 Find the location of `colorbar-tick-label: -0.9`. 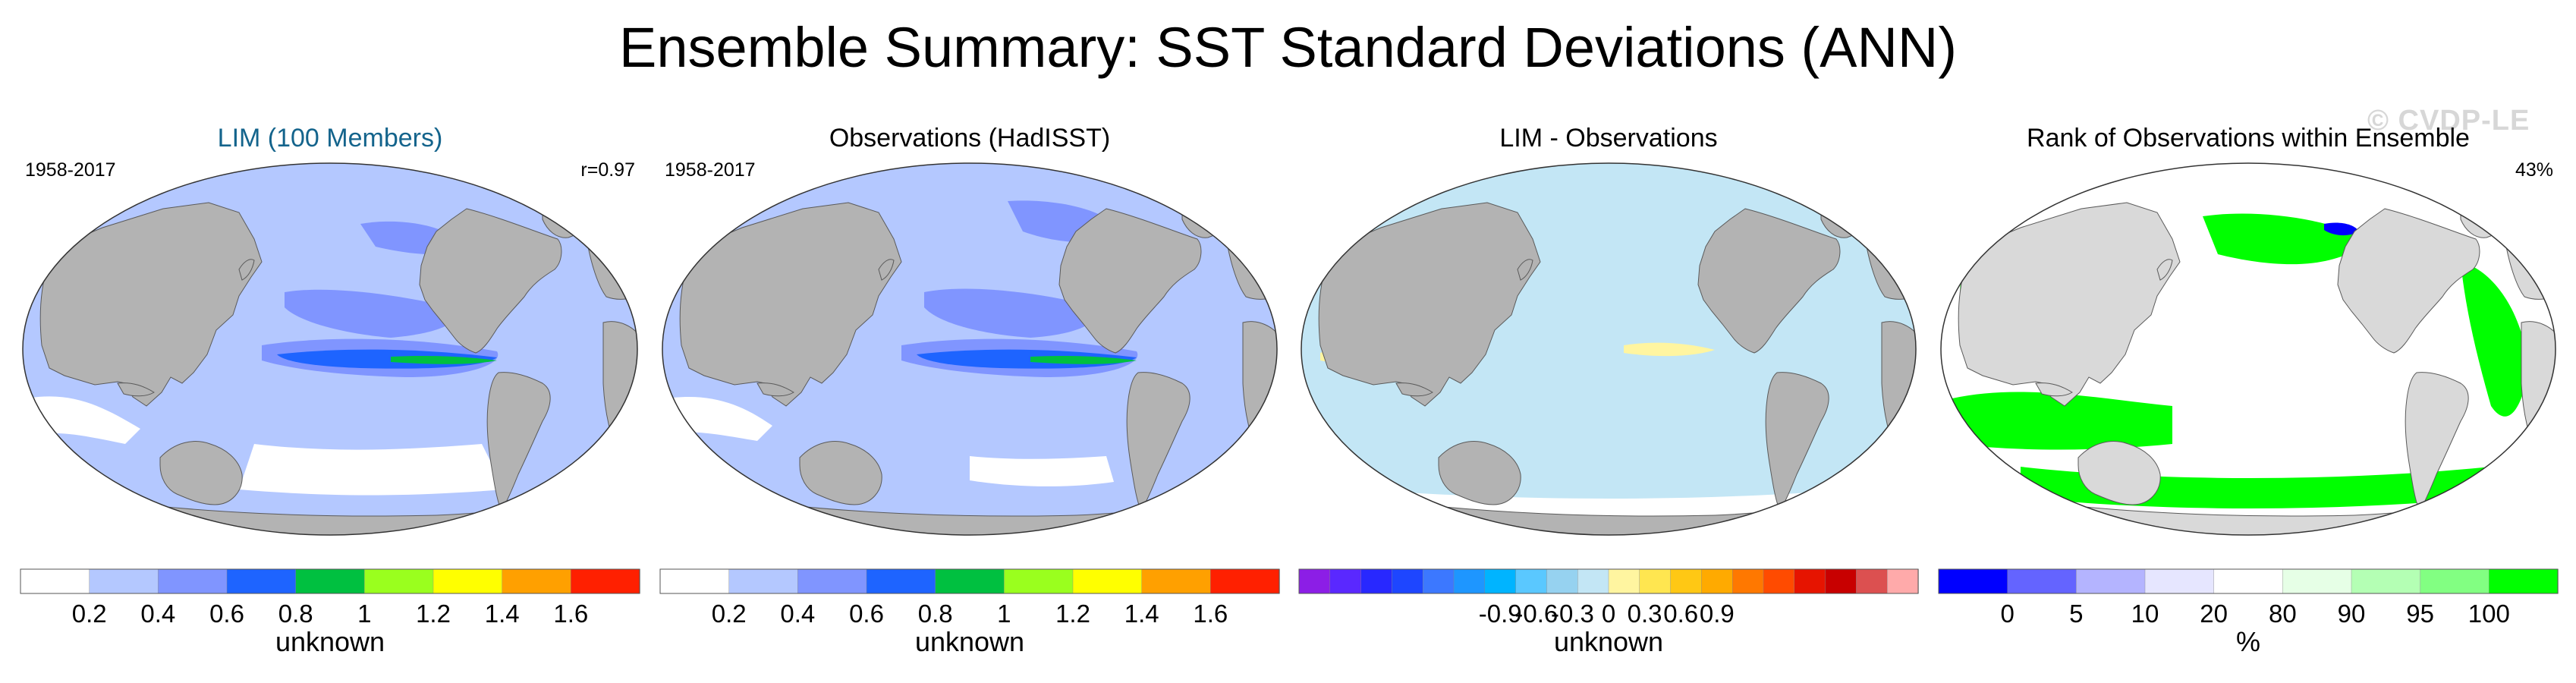

colorbar-tick-label: -0.9 is located at coordinates (1500, 614).